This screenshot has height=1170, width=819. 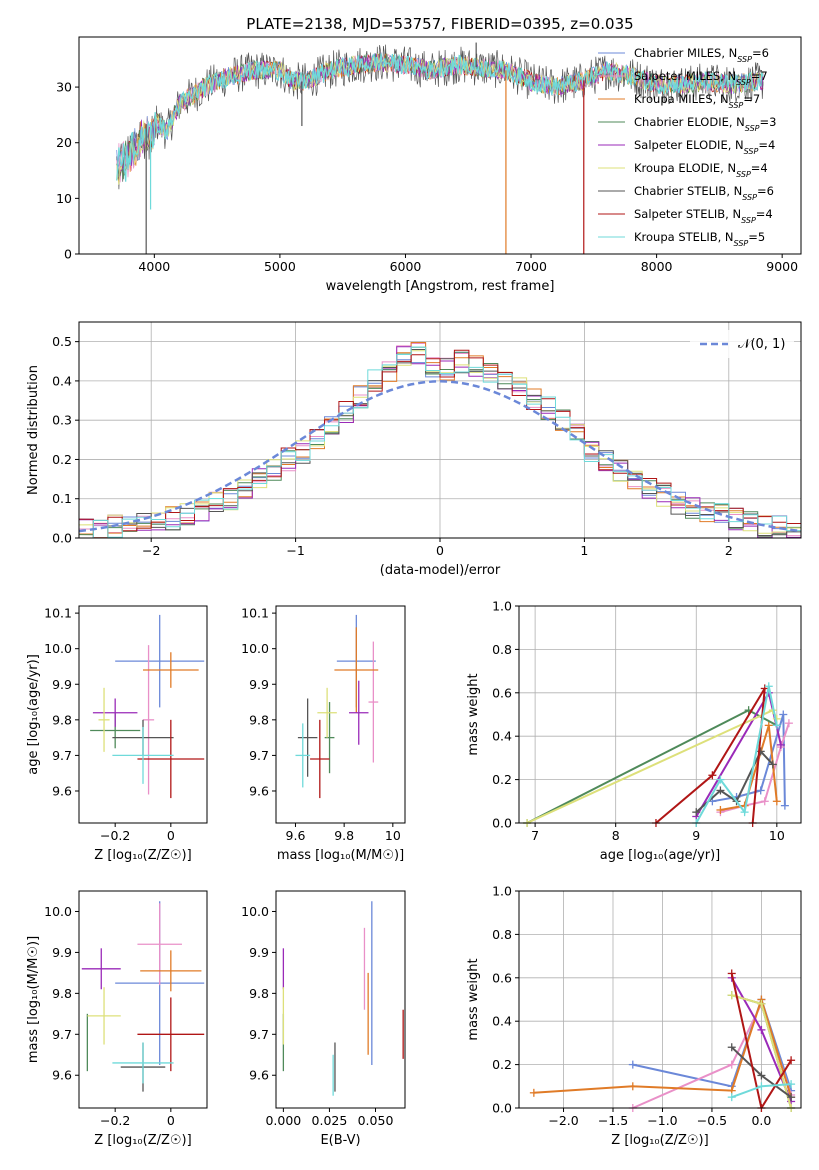 I want to click on legend-box, so click(x=742, y=344).